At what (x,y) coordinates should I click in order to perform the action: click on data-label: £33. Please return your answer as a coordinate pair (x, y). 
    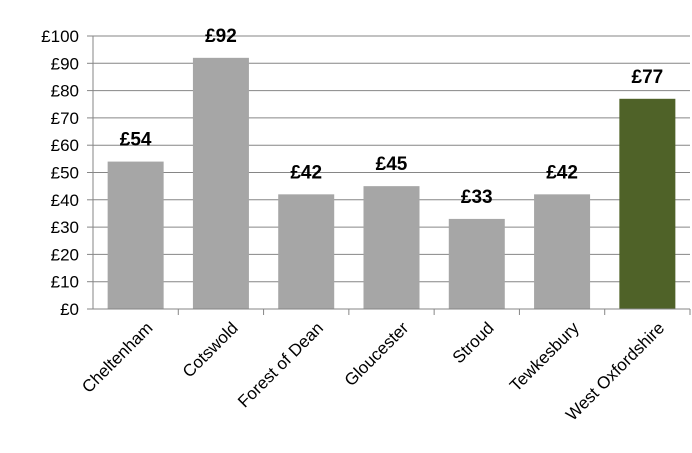
    Looking at the image, I should click on (477, 197).